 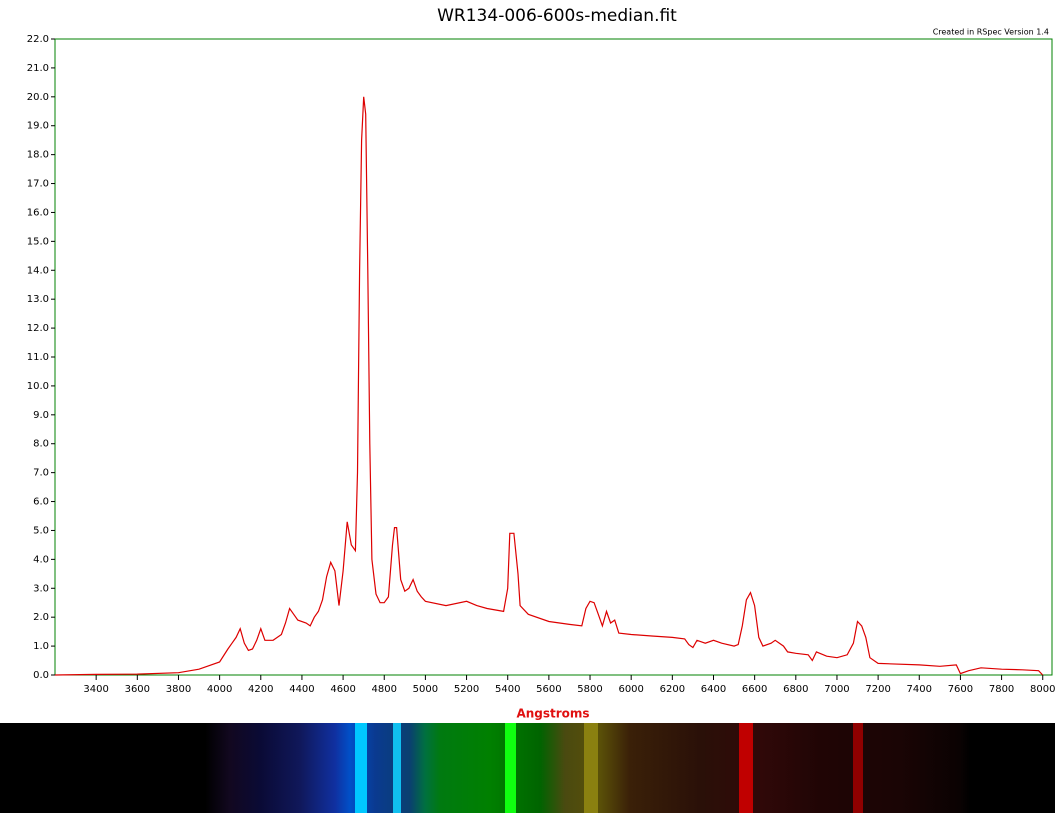 I want to click on y-tick-label: 15.0, so click(x=38, y=241).